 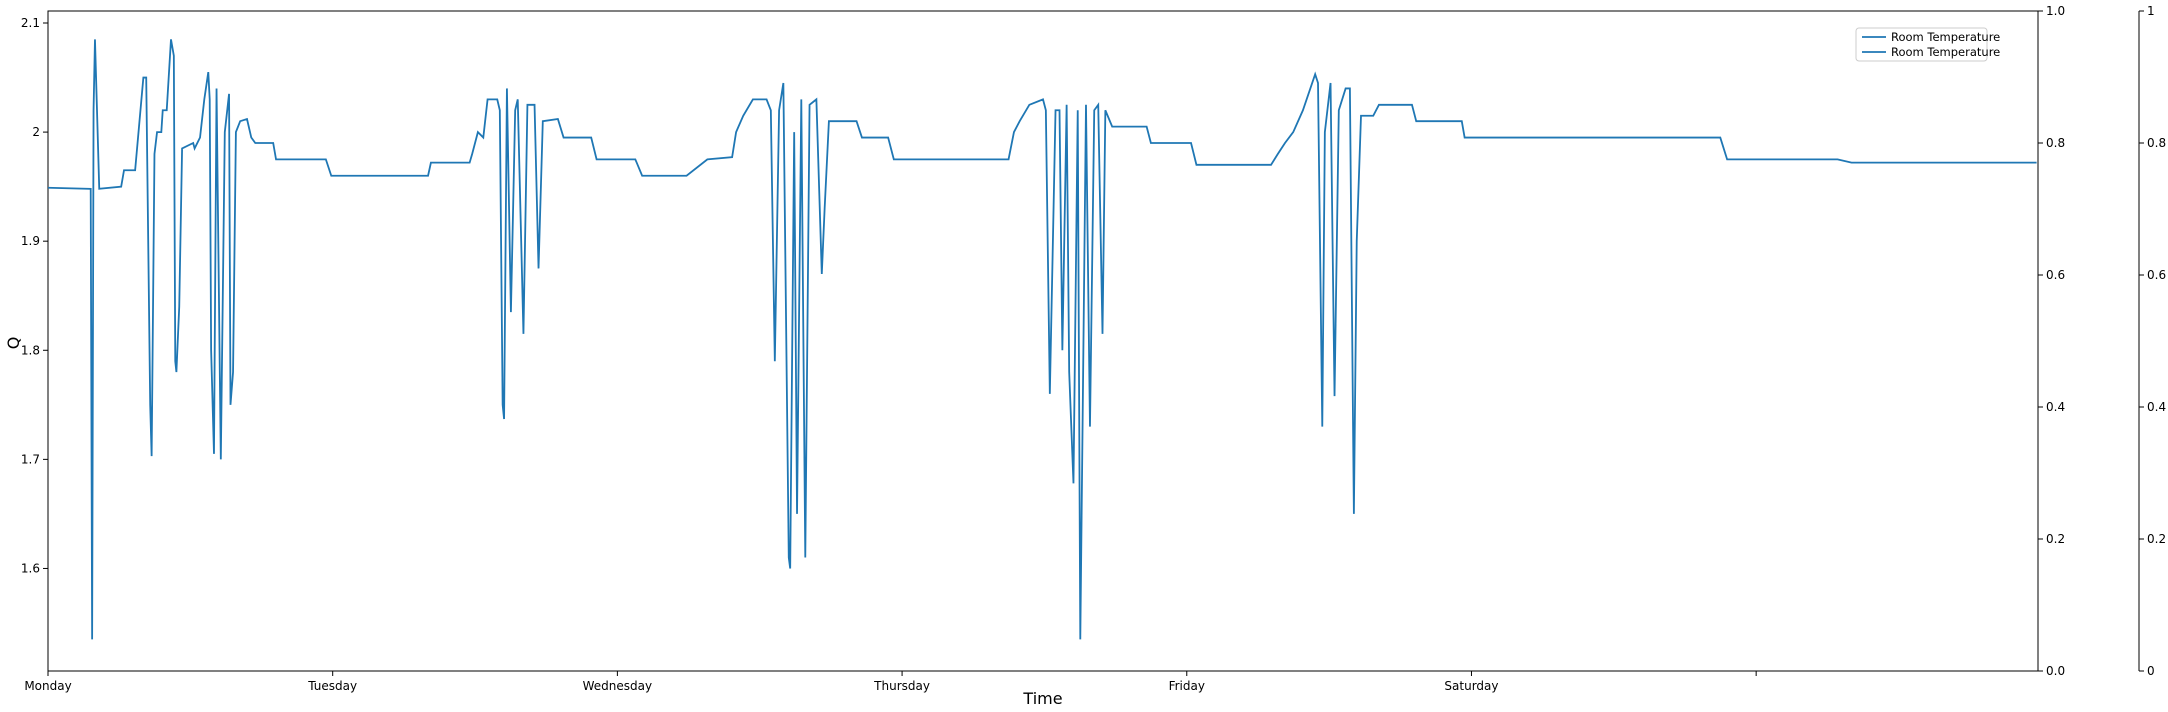 I want to click on y-tick-label: 1.6, so click(x=30, y=568).